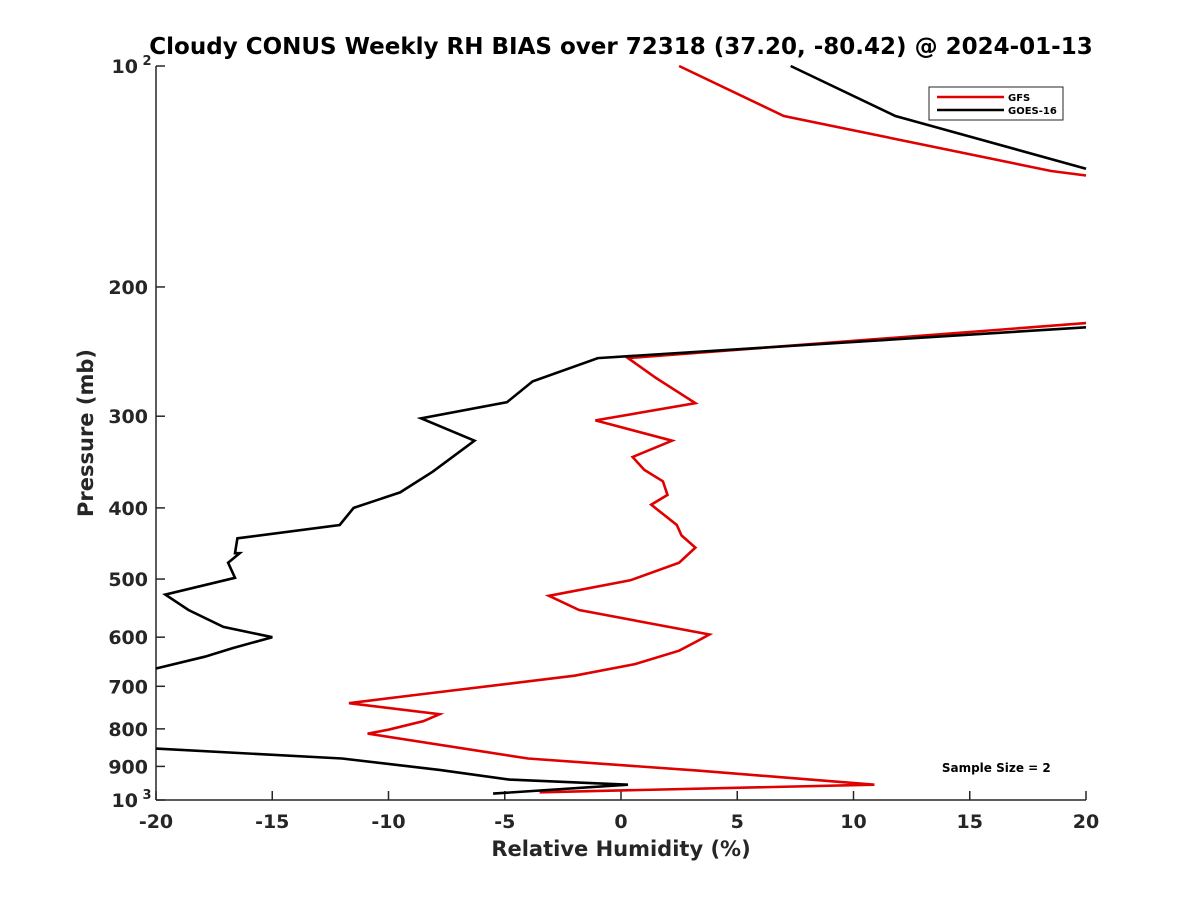  I want to click on x-tick-label: 5, so click(737, 822).